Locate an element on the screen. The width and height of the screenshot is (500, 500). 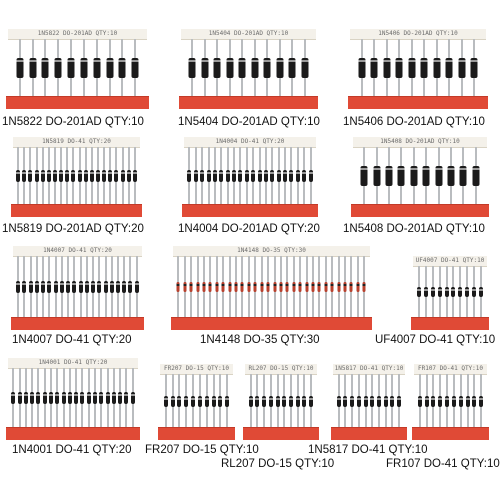
tape-label: 1N4007 DO-41 QTY:20 is located at coordinates (77, 251).